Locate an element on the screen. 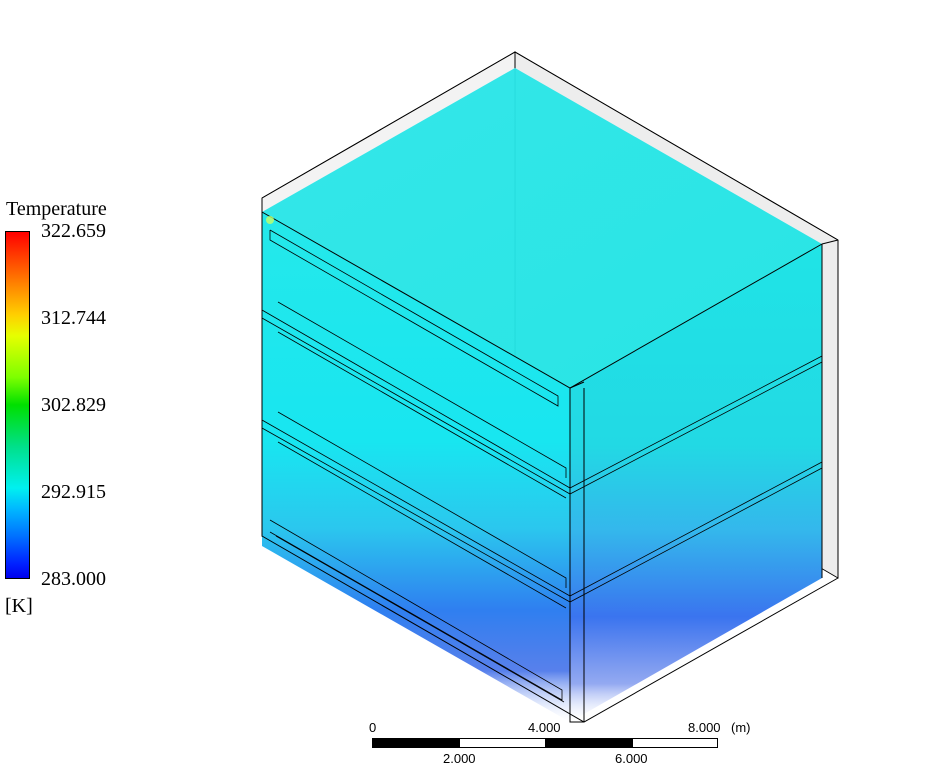 The width and height of the screenshot is (945, 783). legend-tick-min: 283.000 is located at coordinates (73, 579).